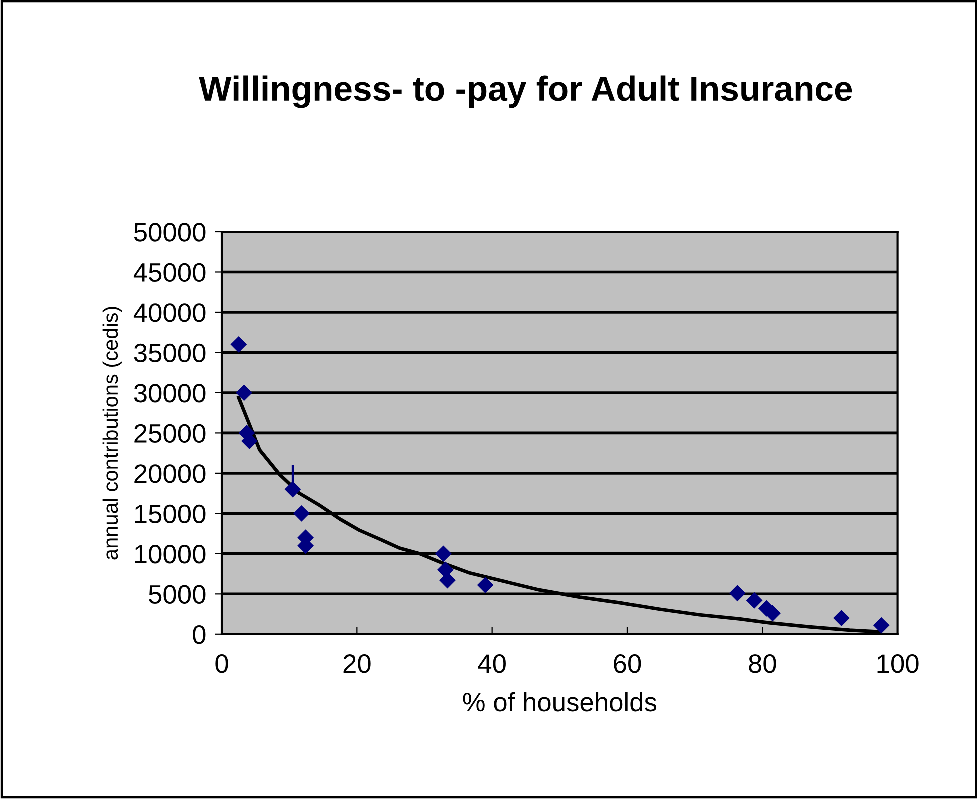 Image resolution: width=978 pixels, height=800 pixels. What do you see at coordinates (628, 664) in the screenshot?
I see `x-tick-label: 60` at bounding box center [628, 664].